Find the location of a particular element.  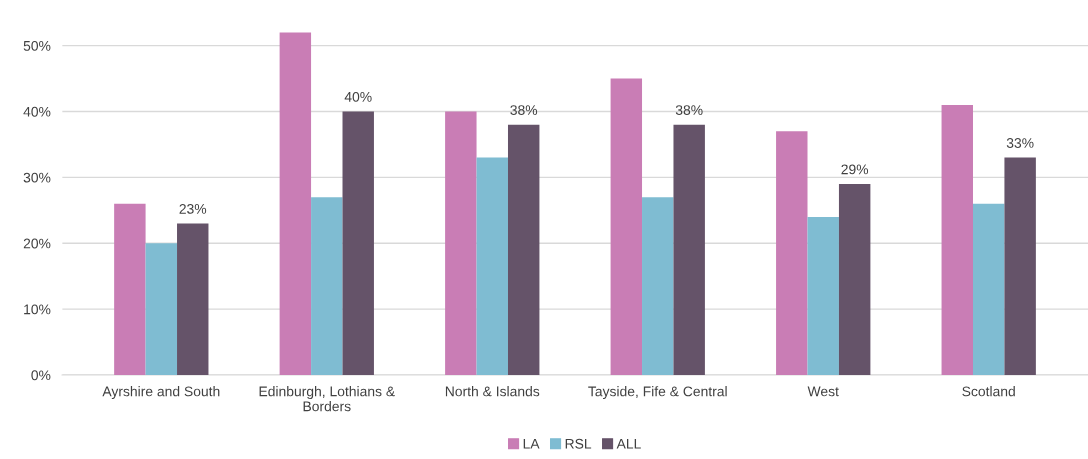

x-tick-label: Edinburgh, Lothians & Borders is located at coordinates (327, 399).